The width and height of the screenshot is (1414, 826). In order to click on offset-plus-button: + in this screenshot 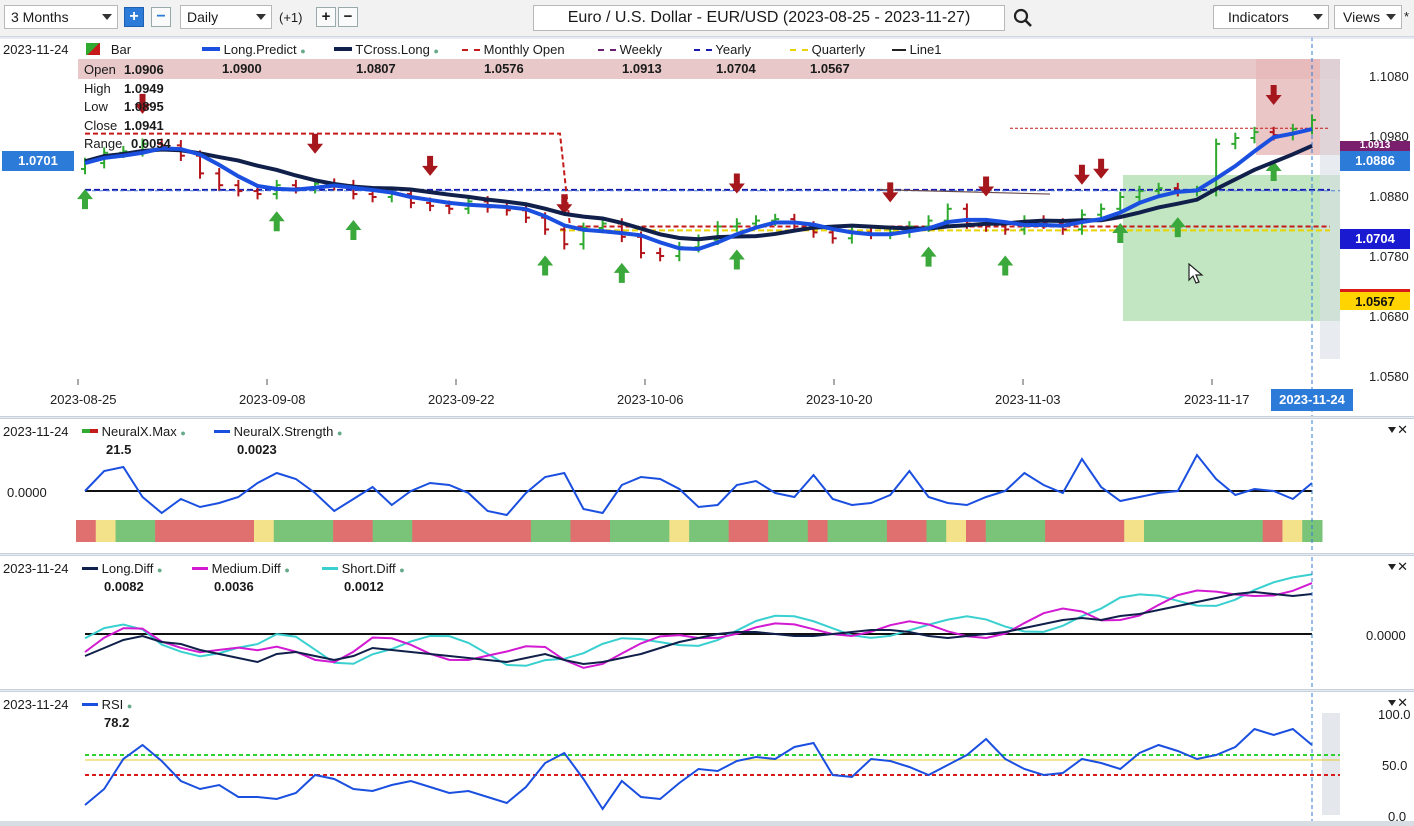, I will do `click(326, 17)`.